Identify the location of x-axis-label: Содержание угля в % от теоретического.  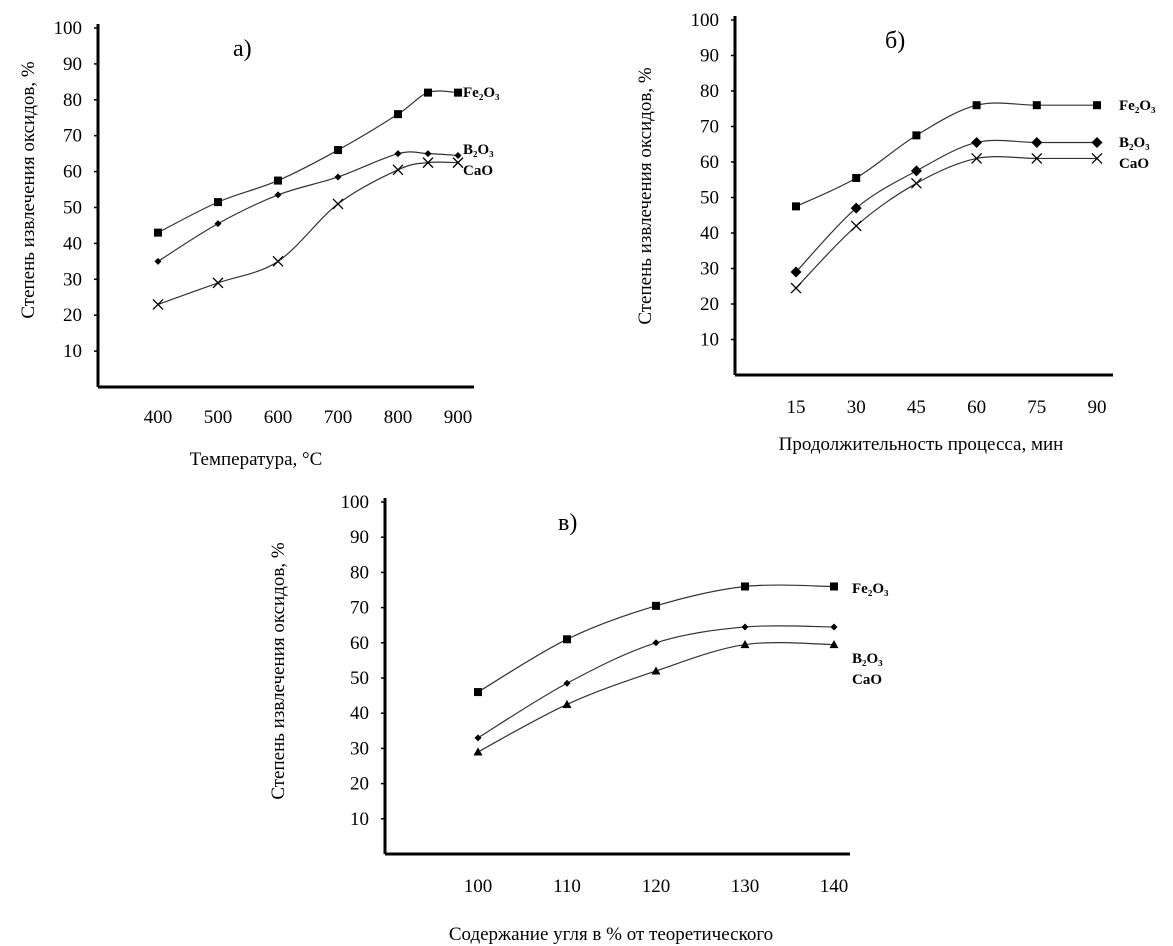
(611, 934).